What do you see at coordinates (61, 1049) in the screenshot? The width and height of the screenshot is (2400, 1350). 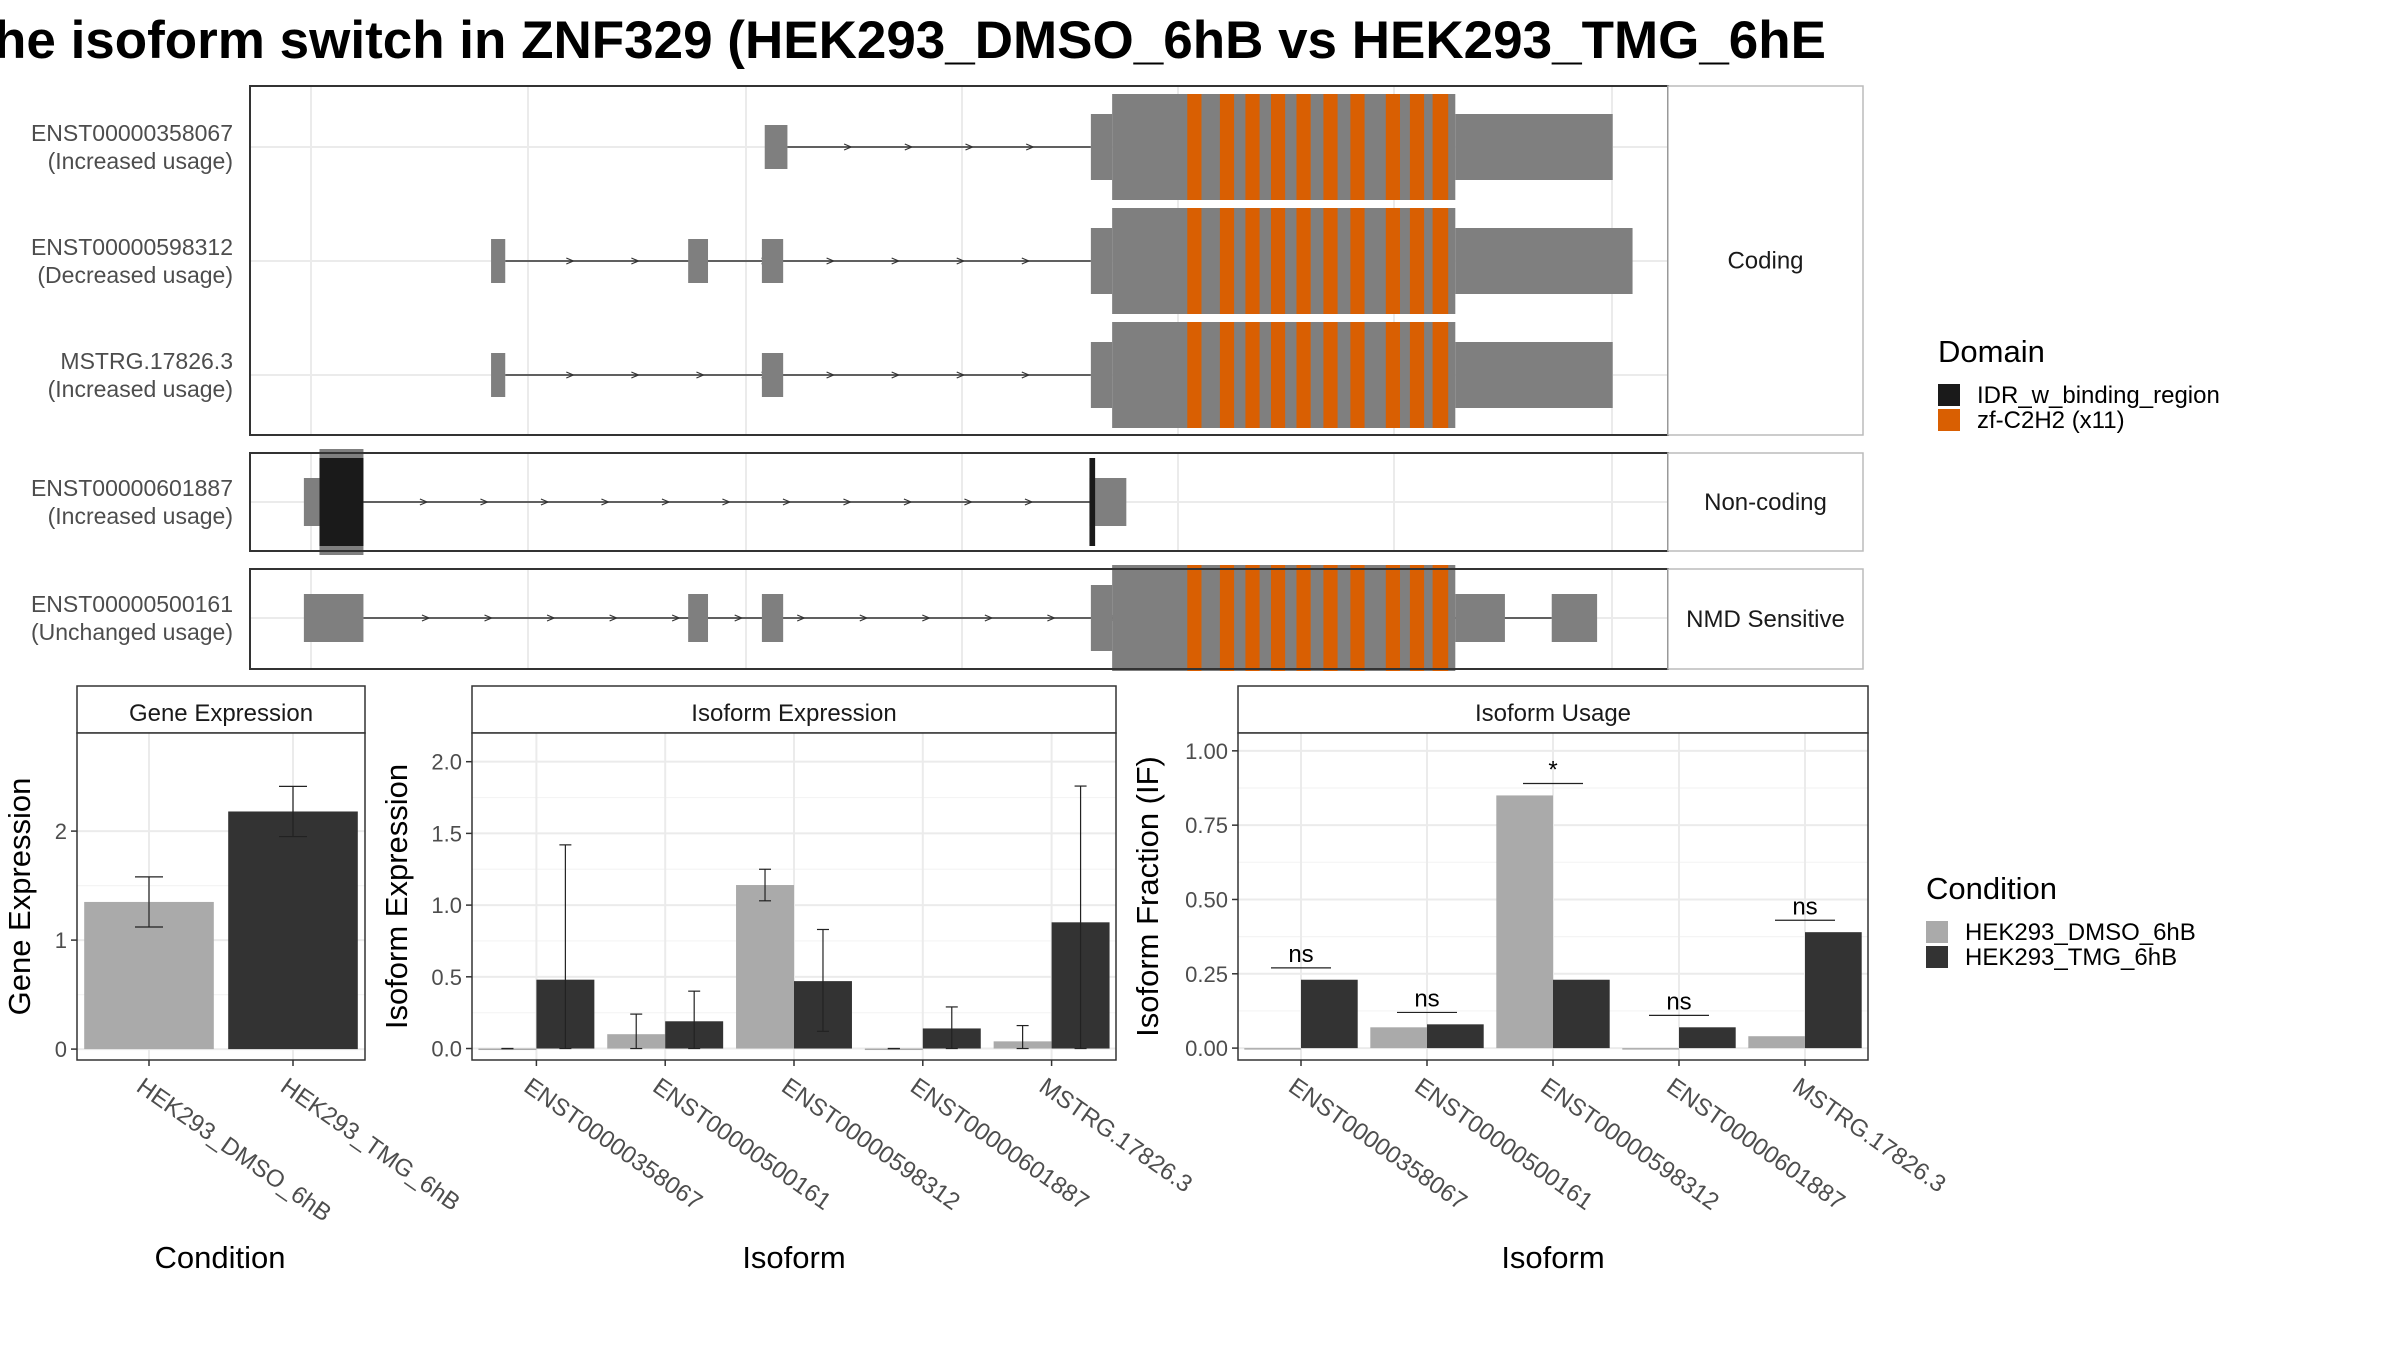 I see `y-tick-label: 0` at bounding box center [61, 1049].